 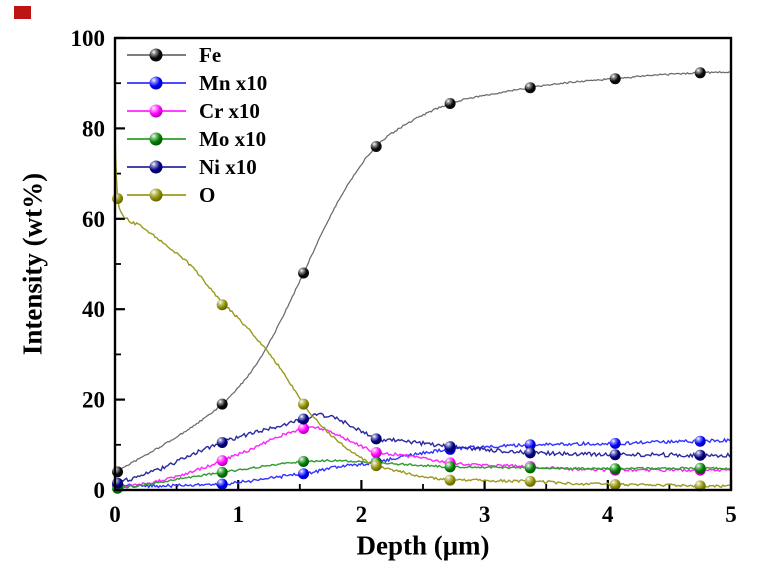 I want to click on curve-ni, so click(x=423, y=448).